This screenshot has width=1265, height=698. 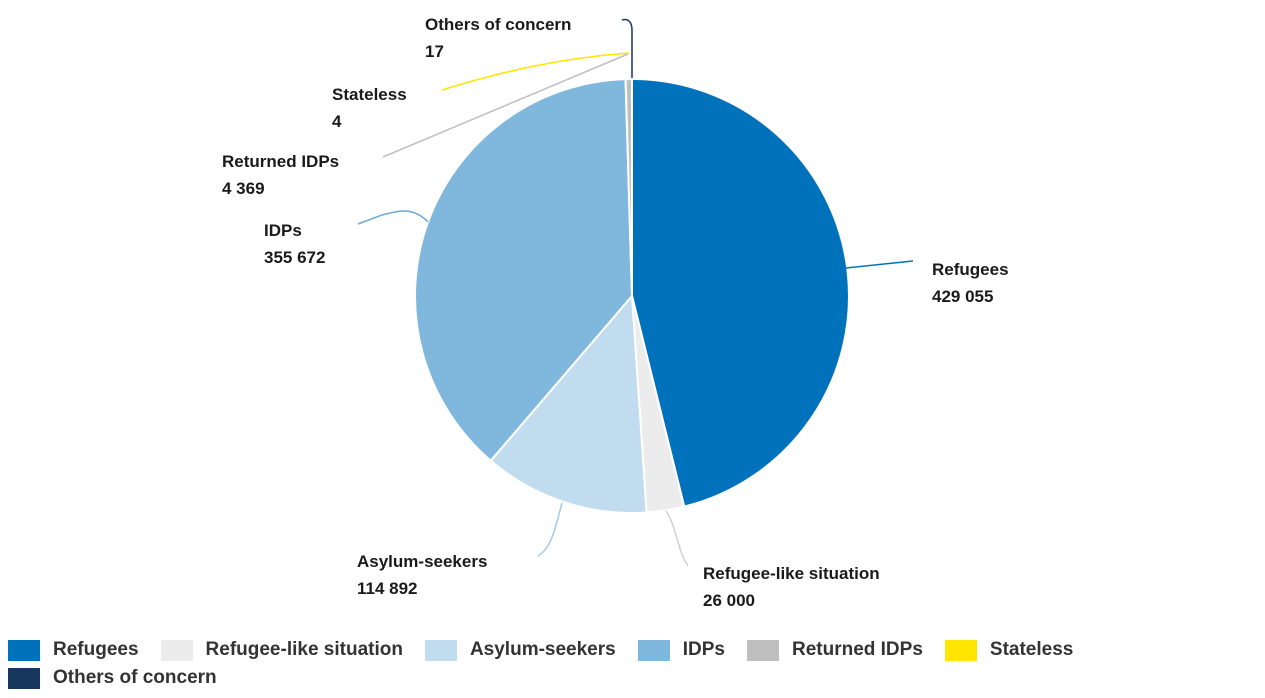 I want to click on slice-label-idps: IDPs, so click(x=283, y=230).